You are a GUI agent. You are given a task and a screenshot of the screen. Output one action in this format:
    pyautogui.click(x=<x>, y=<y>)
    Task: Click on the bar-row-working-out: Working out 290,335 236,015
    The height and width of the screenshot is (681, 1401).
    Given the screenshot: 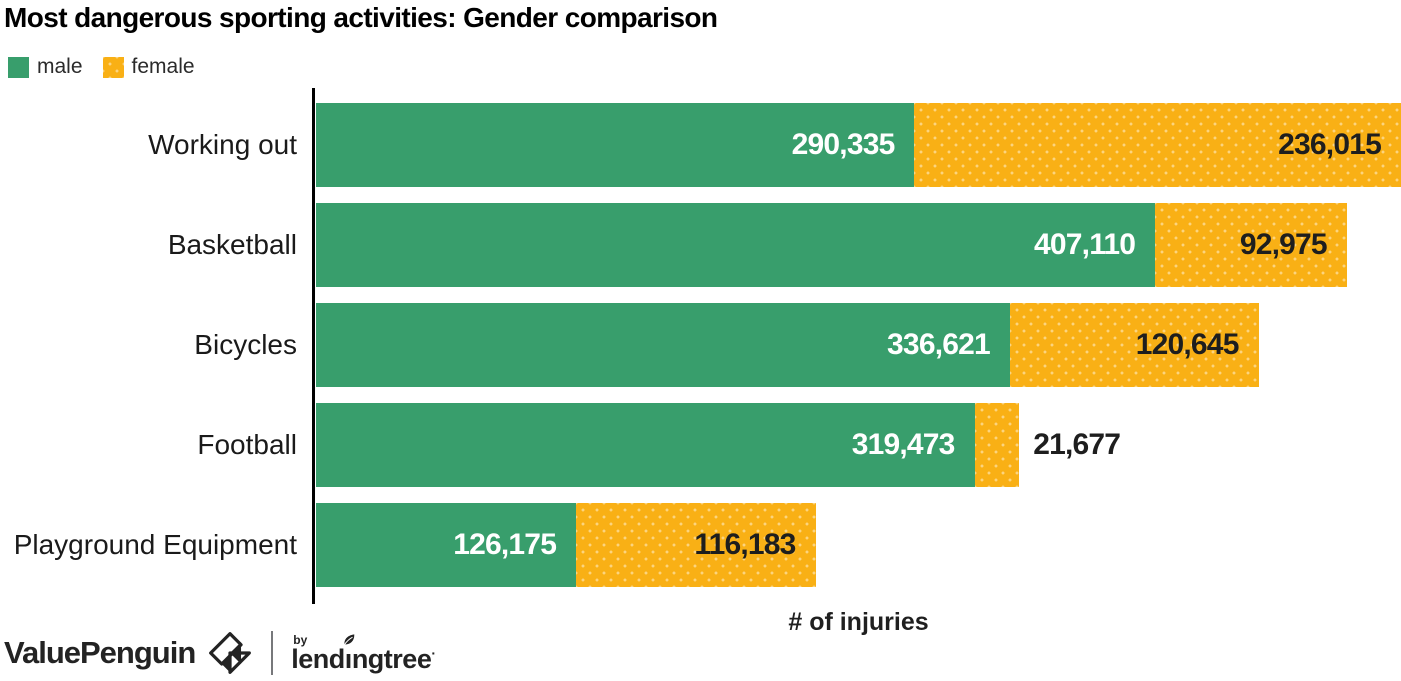 What is the action you would take?
    pyautogui.click(x=774, y=145)
    